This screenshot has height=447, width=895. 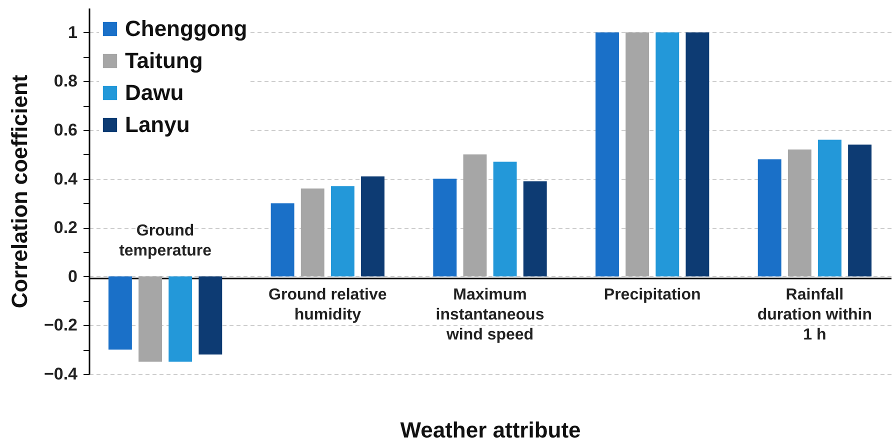 What do you see at coordinates (61, 374) in the screenshot?
I see `y-tick-label: −0.4` at bounding box center [61, 374].